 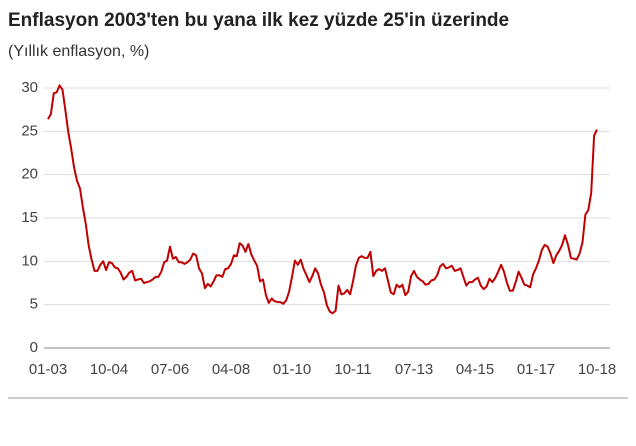 I want to click on y-tick-label: 25, so click(x=29, y=130).